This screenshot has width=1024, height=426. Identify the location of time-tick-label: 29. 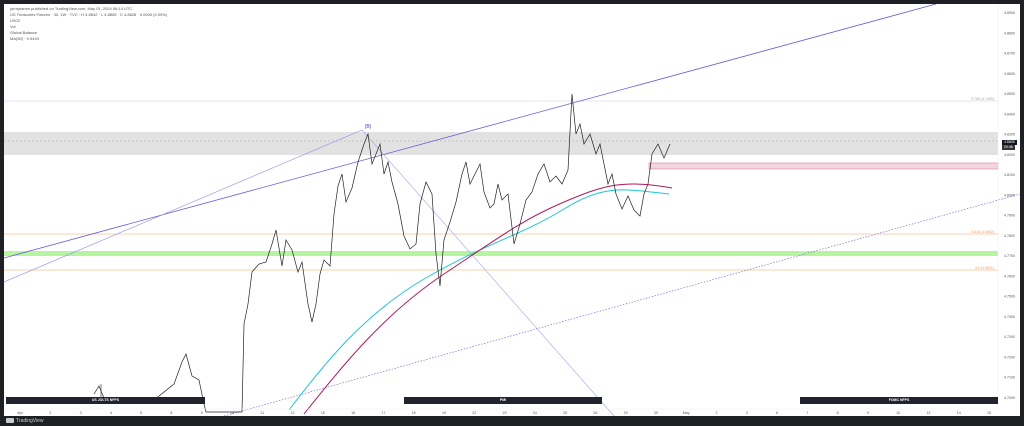
(626, 413).